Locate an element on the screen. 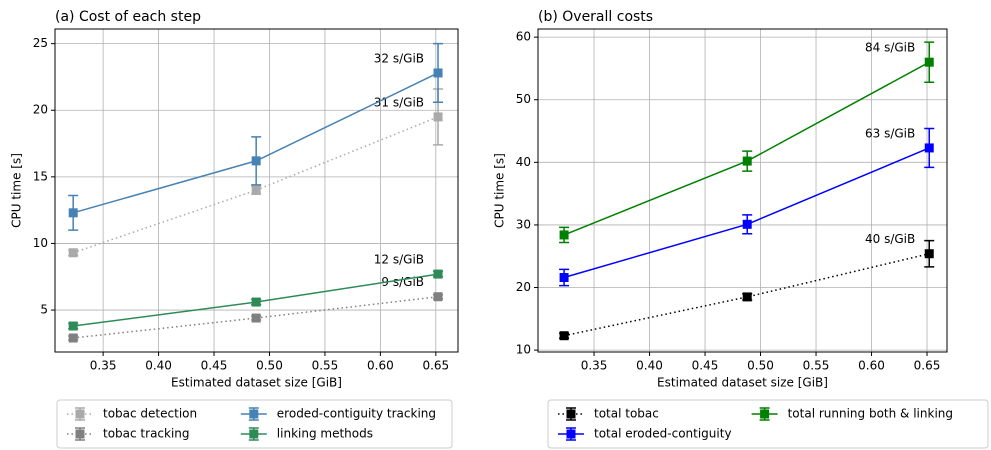 Image resolution: width=991 pixels, height=450 pixels. y-tick-label: 40 is located at coordinates (523, 162).